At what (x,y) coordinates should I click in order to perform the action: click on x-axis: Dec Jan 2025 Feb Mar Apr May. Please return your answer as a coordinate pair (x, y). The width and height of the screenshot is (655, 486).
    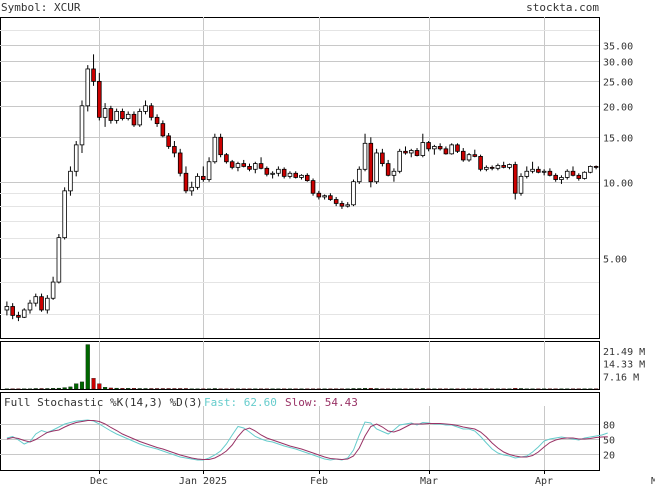
    Looking at the image, I should click on (372, 478).